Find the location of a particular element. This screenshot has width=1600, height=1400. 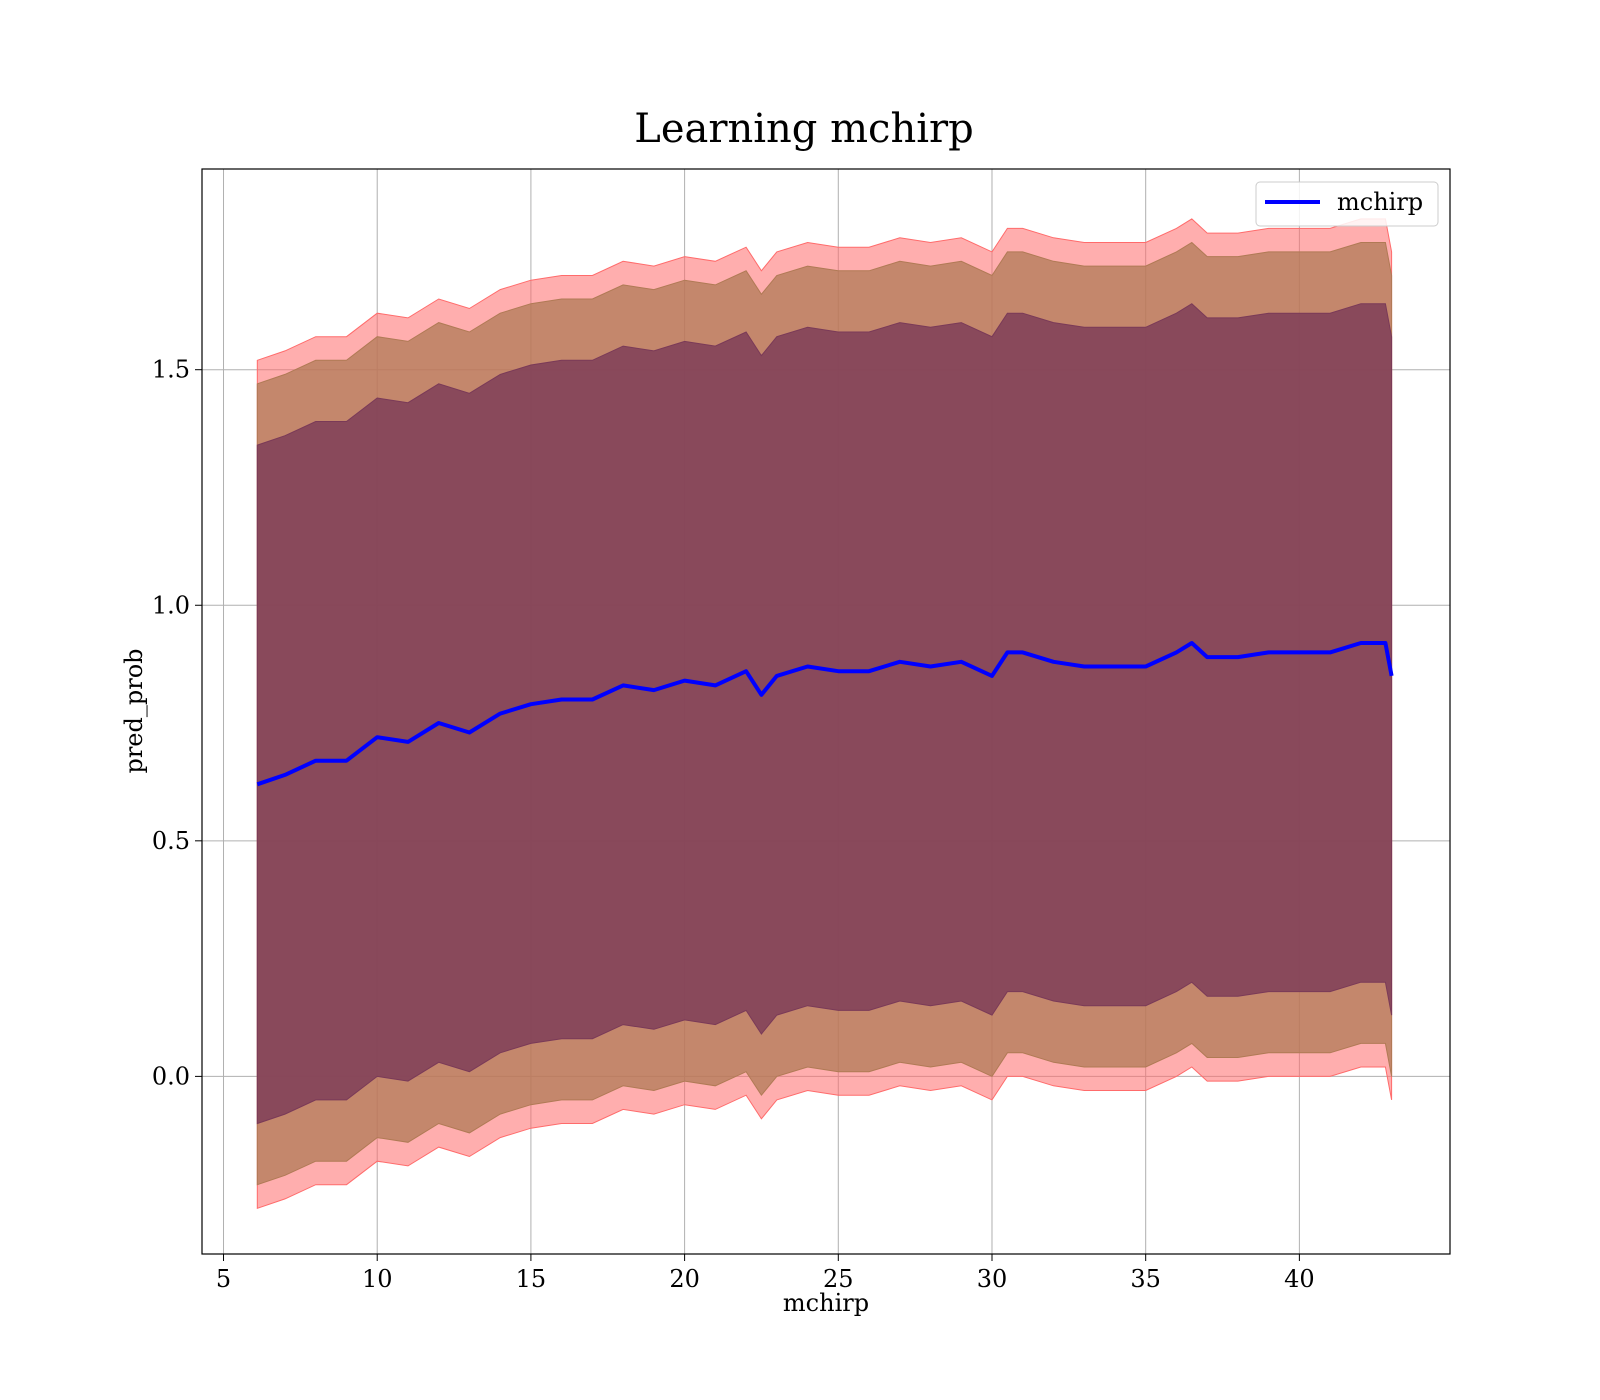

x-tick-label: 15 is located at coordinates (531, 1279).